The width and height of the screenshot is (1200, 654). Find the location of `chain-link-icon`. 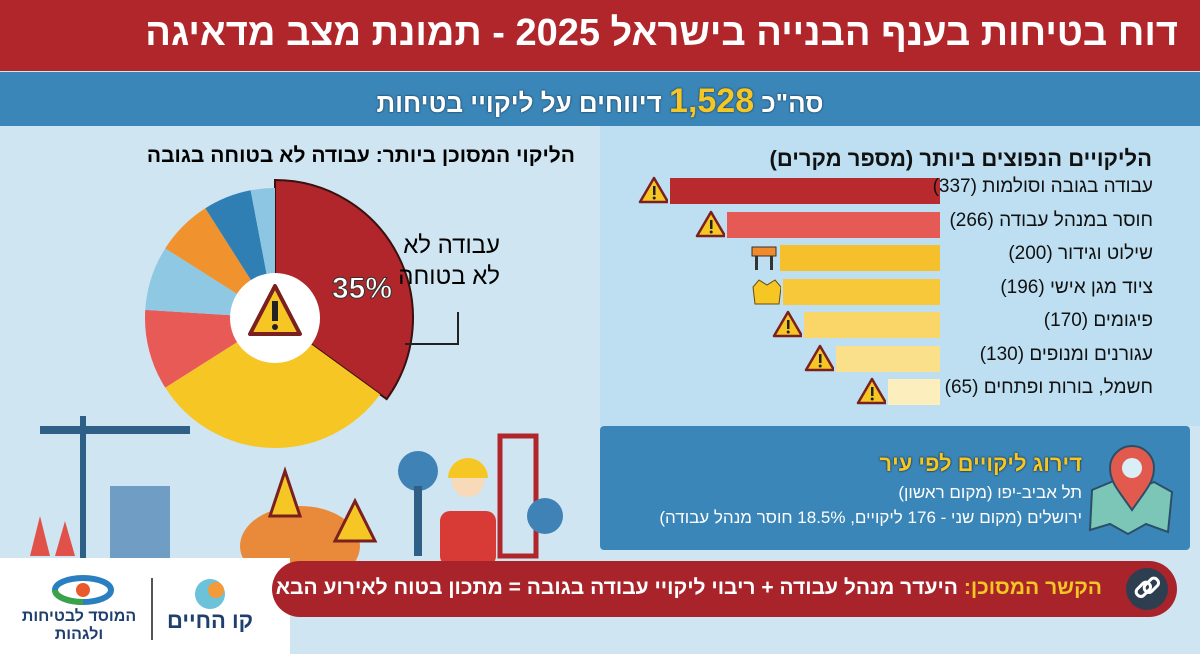

chain-link-icon is located at coordinates (1147, 589).